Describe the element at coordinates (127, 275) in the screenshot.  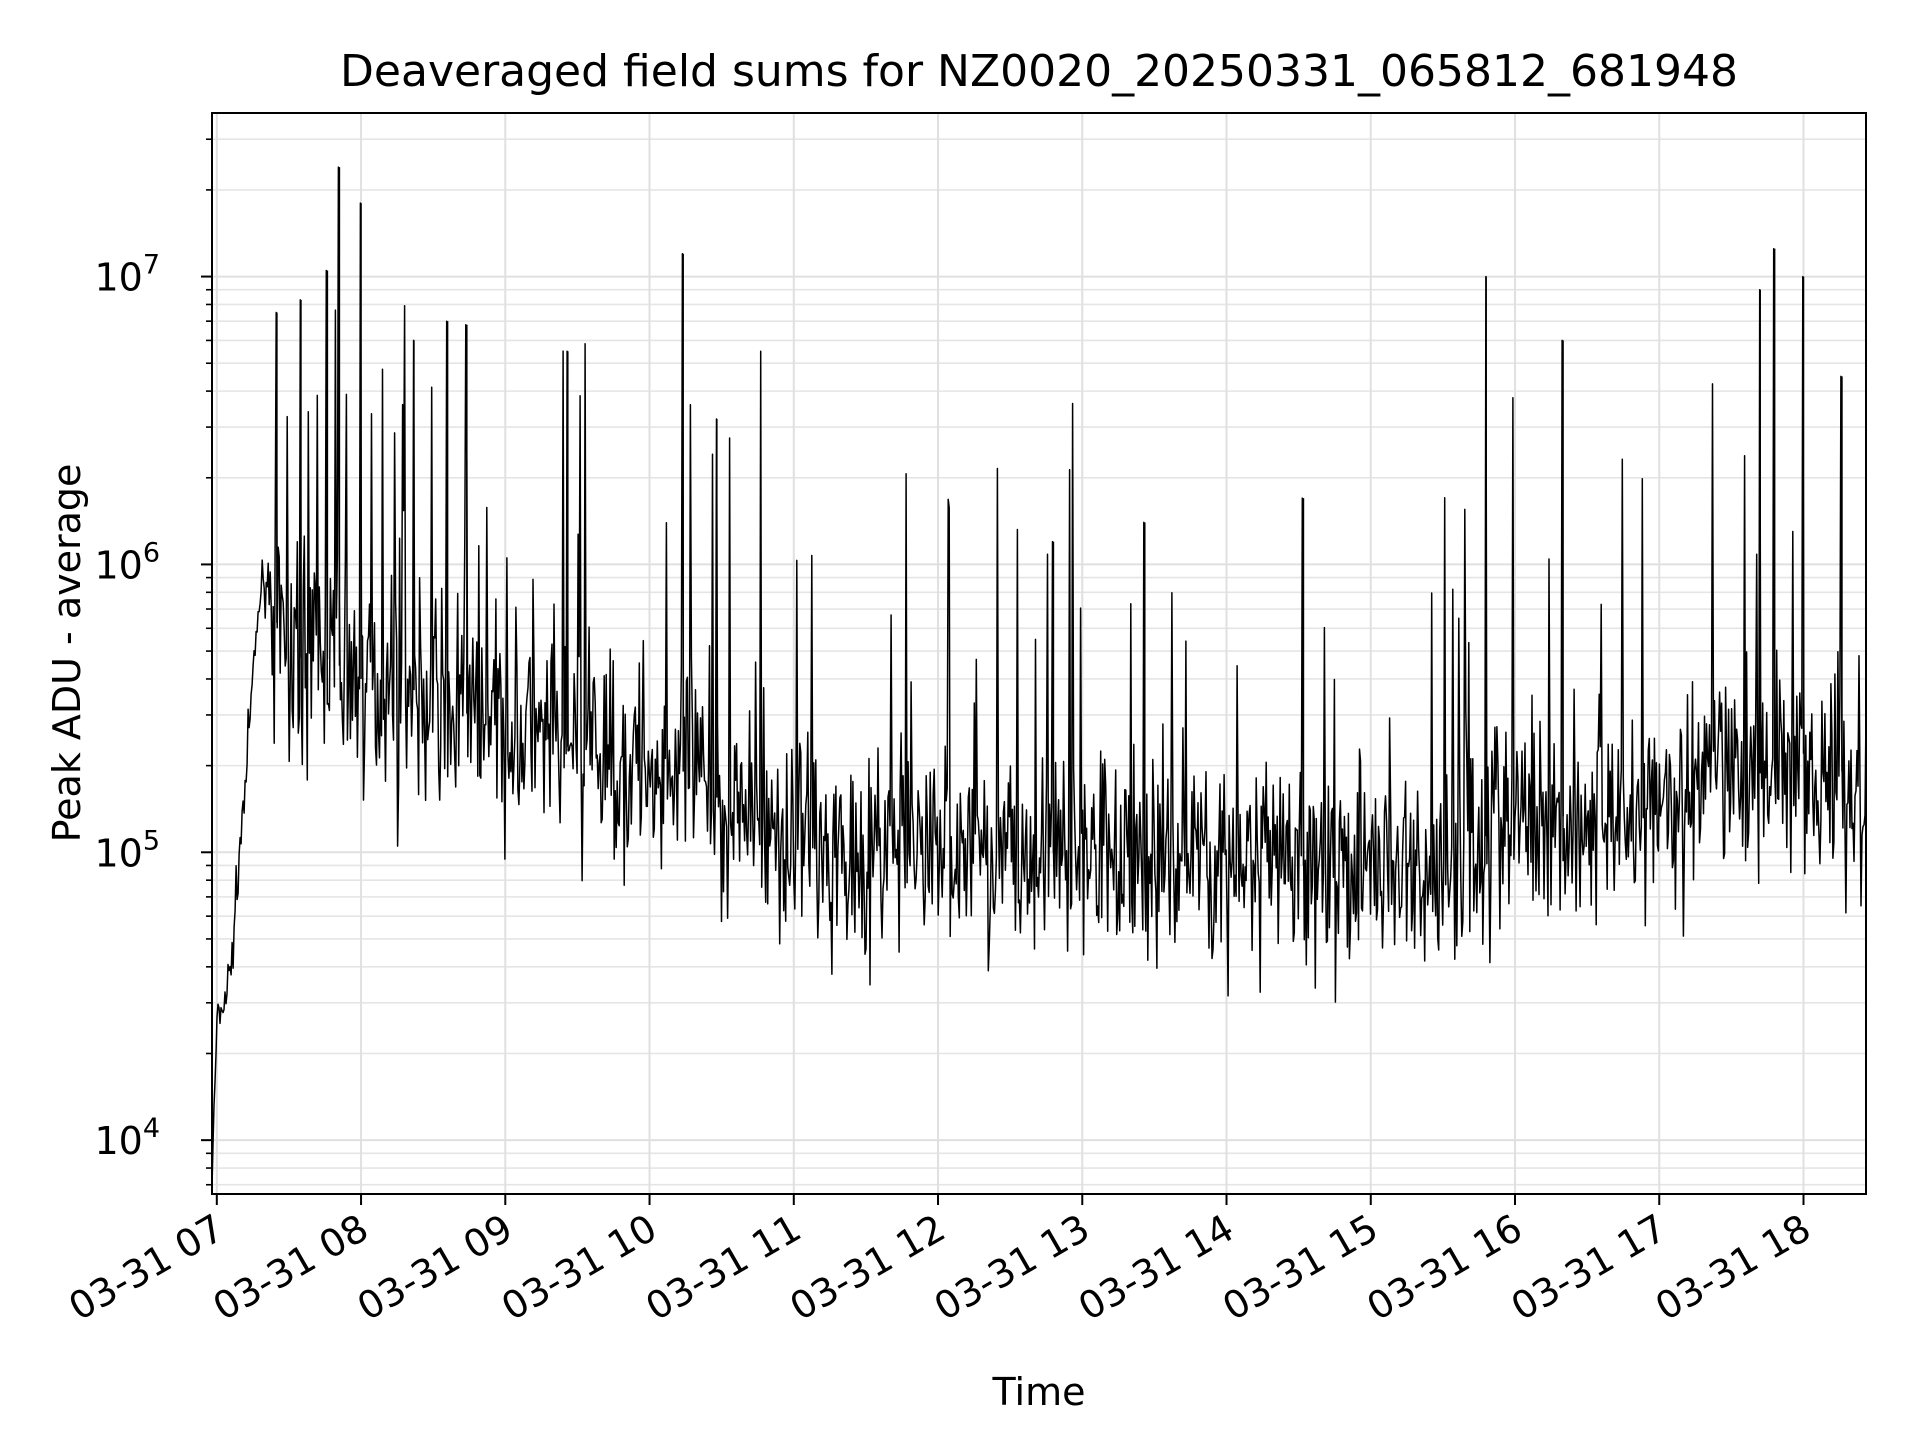
I see `y-tick-label: 107` at that location.